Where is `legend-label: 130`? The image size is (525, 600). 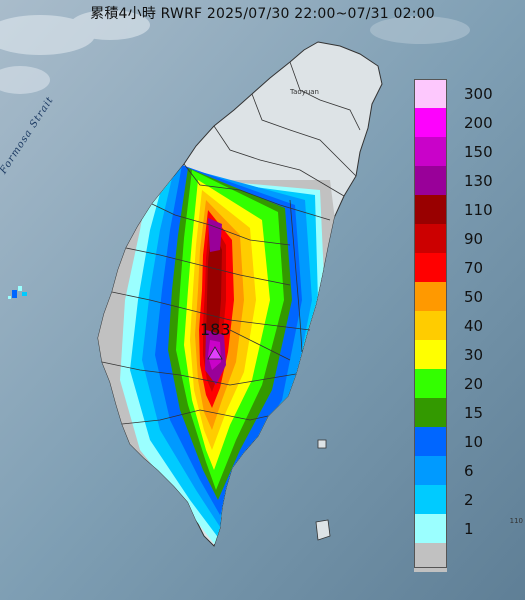
legend-label: 130 is located at coordinates (478, 181).